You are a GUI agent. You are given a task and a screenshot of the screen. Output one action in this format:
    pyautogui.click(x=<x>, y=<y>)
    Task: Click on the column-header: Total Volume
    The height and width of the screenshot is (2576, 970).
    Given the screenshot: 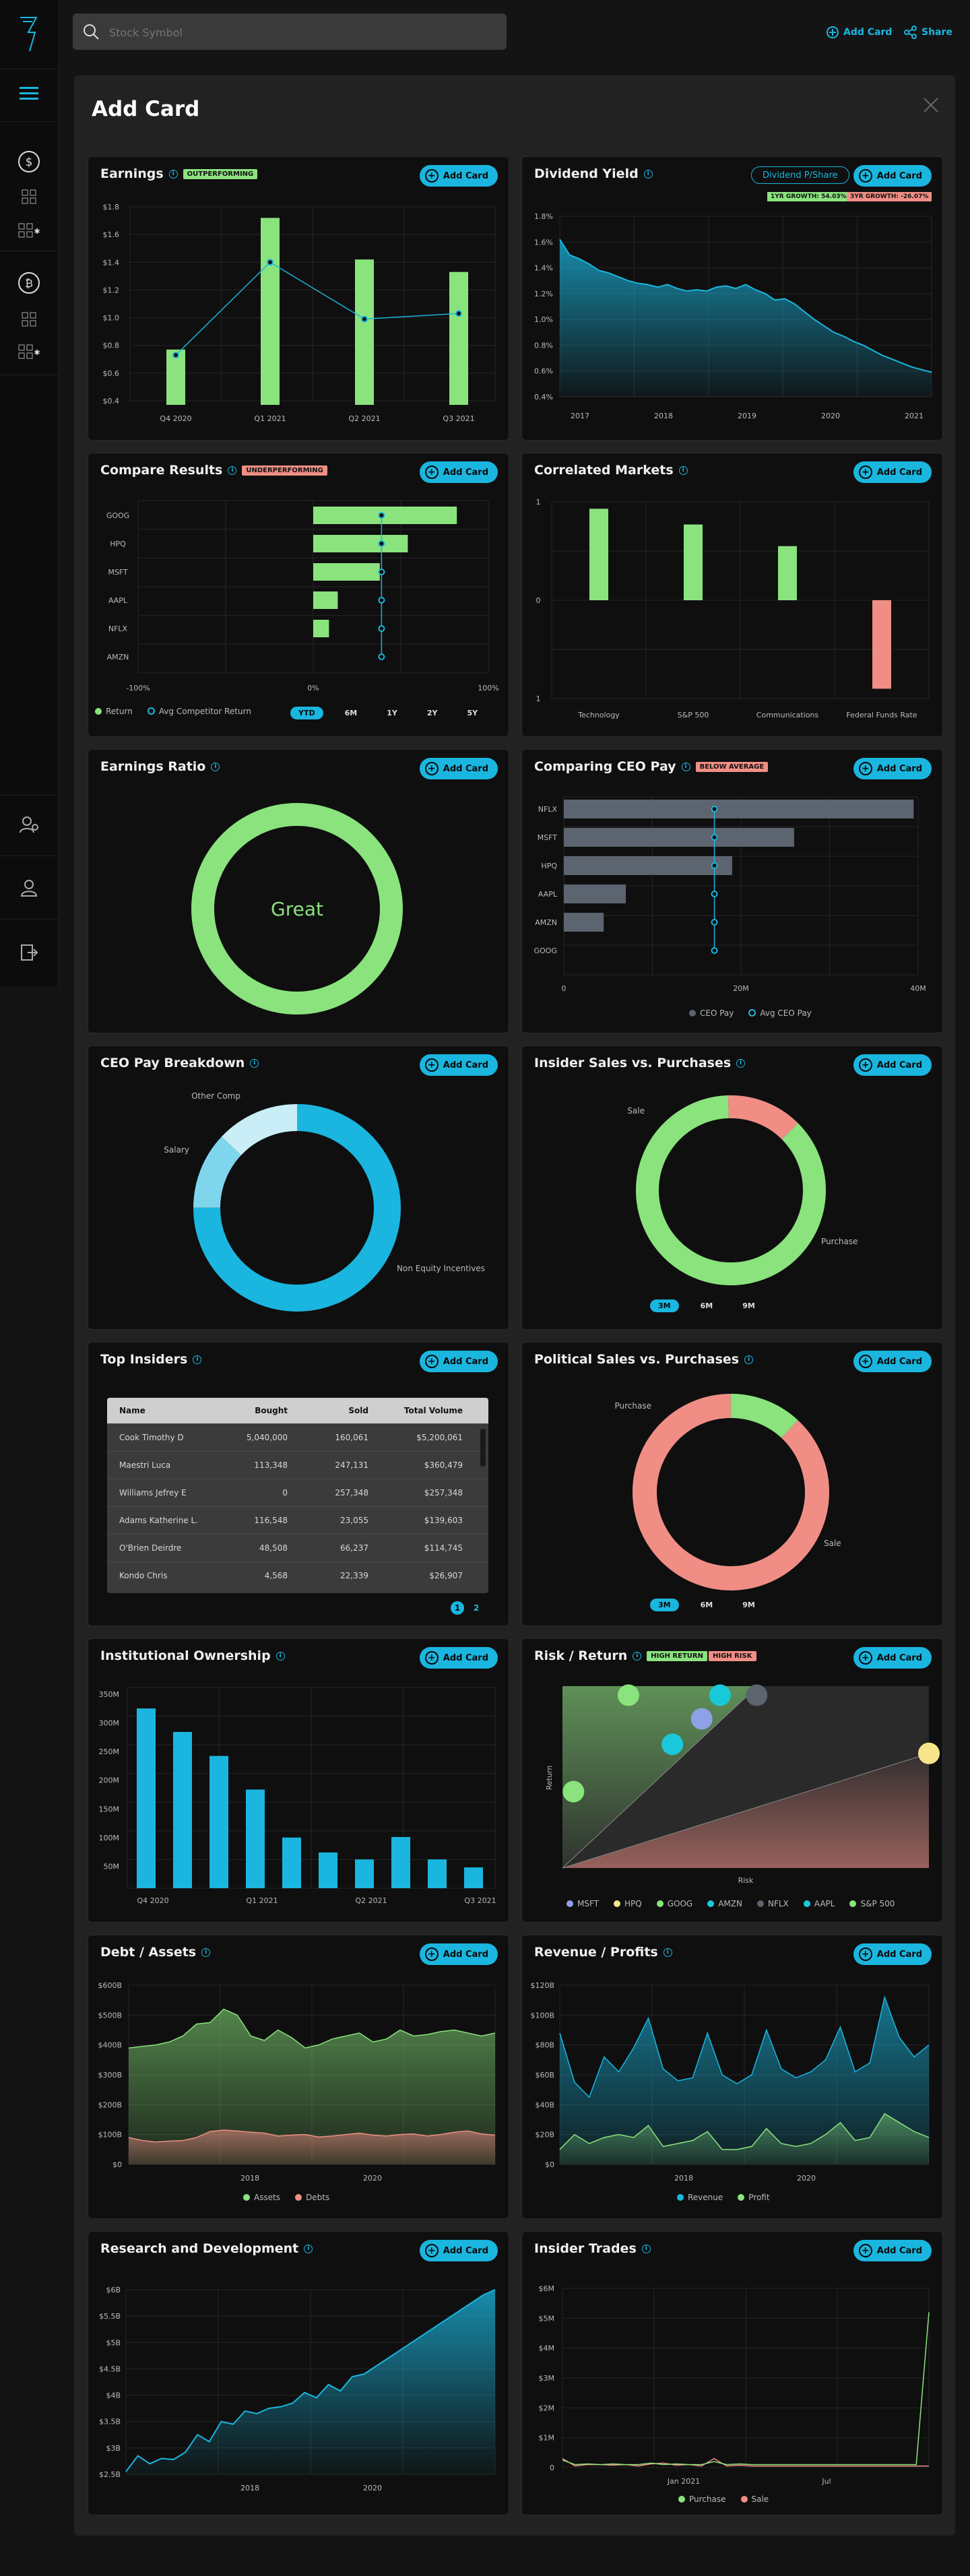 What is the action you would take?
    pyautogui.click(x=433, y=1410)
    